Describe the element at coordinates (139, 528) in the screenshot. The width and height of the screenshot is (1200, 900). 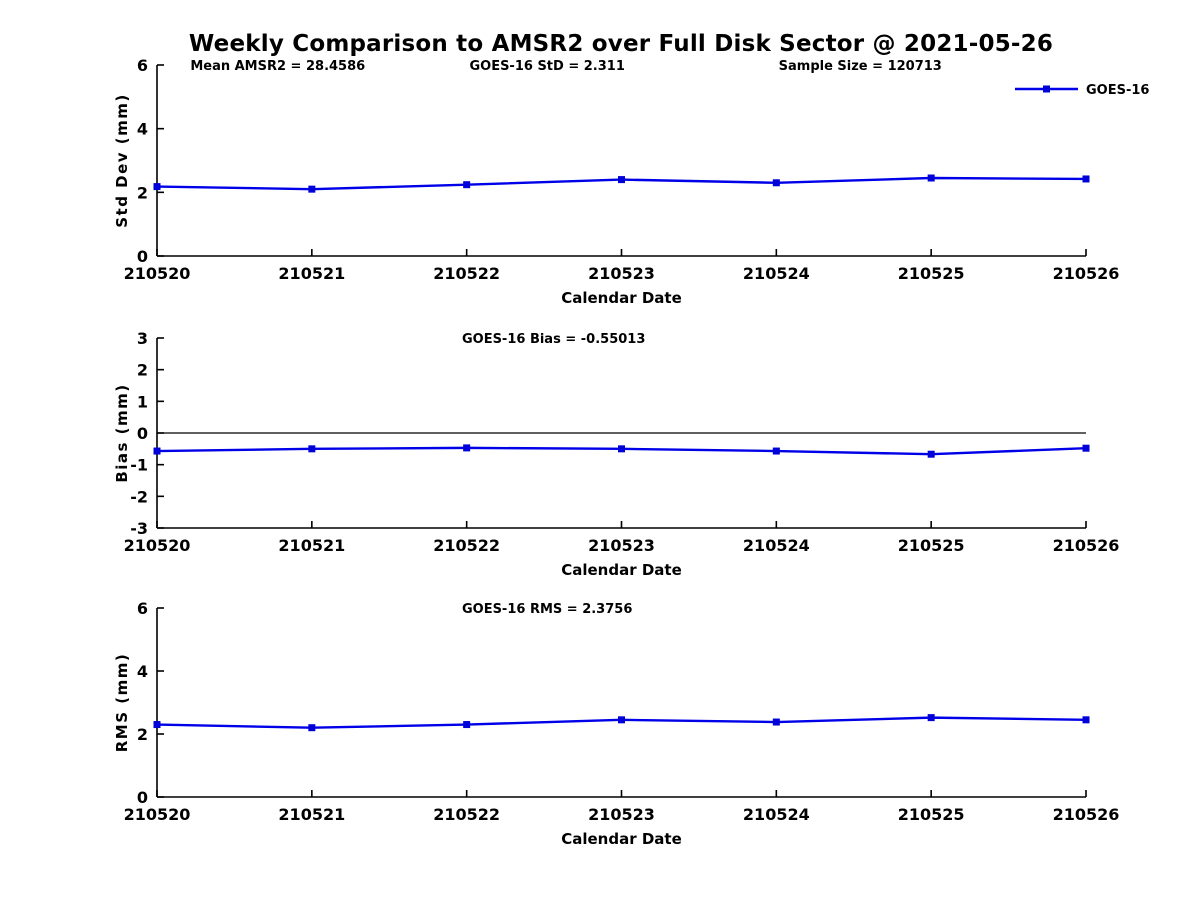
I see `y-tick-label: -3` at that location.